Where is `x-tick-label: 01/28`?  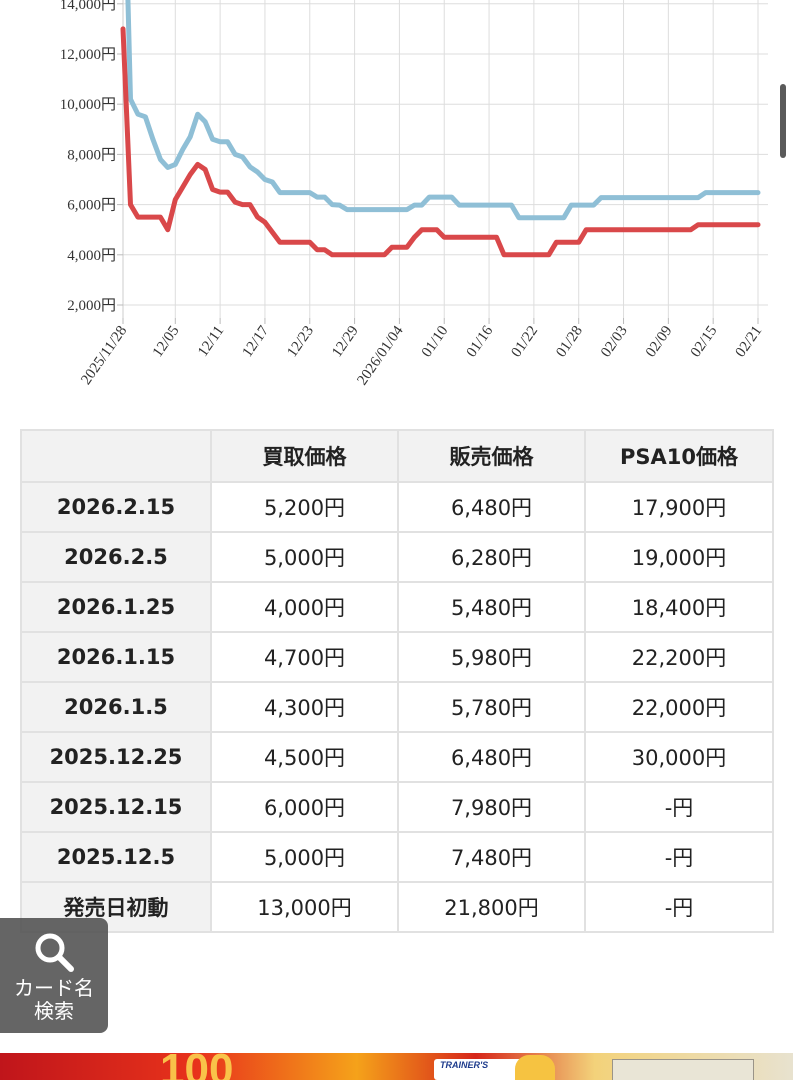
x-tick-label: 01/28 is located at coordinates (569, 341).